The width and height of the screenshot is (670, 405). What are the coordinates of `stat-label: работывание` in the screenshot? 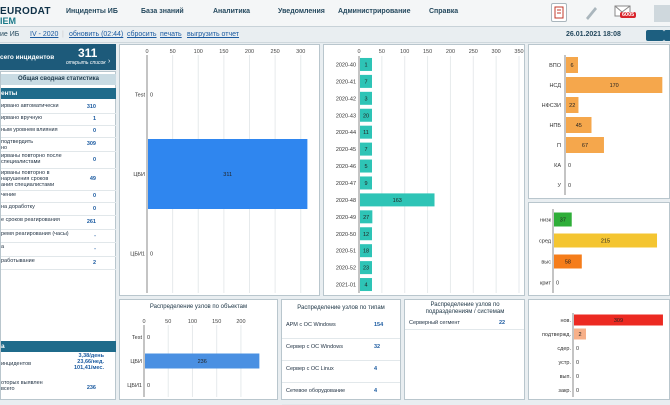 It's located at (18, 261).